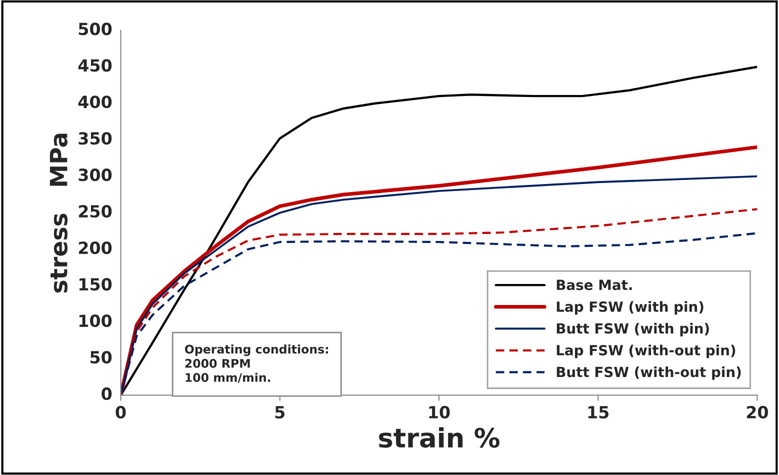  Describe the element at coordinates (95, 29) in the screenshot. I see `y-tick-label: 500` at that location.